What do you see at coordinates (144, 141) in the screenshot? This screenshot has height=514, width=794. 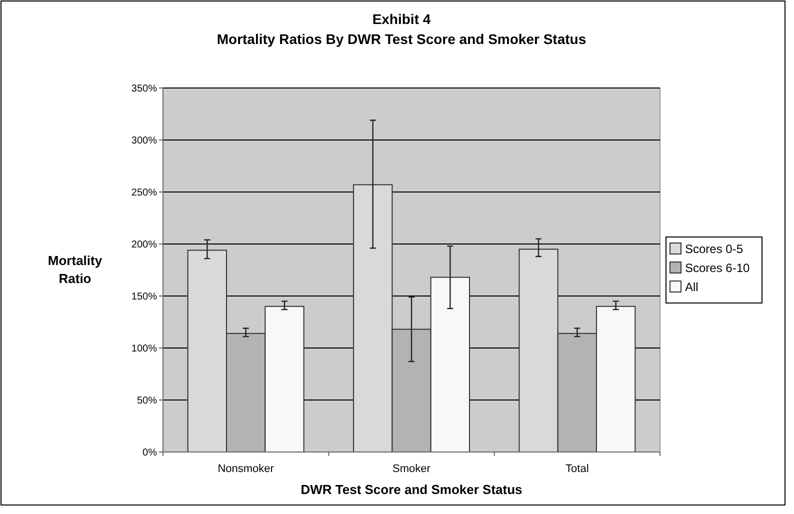 I see `y-tick-label: 300%` at bounding box center [144, 141].